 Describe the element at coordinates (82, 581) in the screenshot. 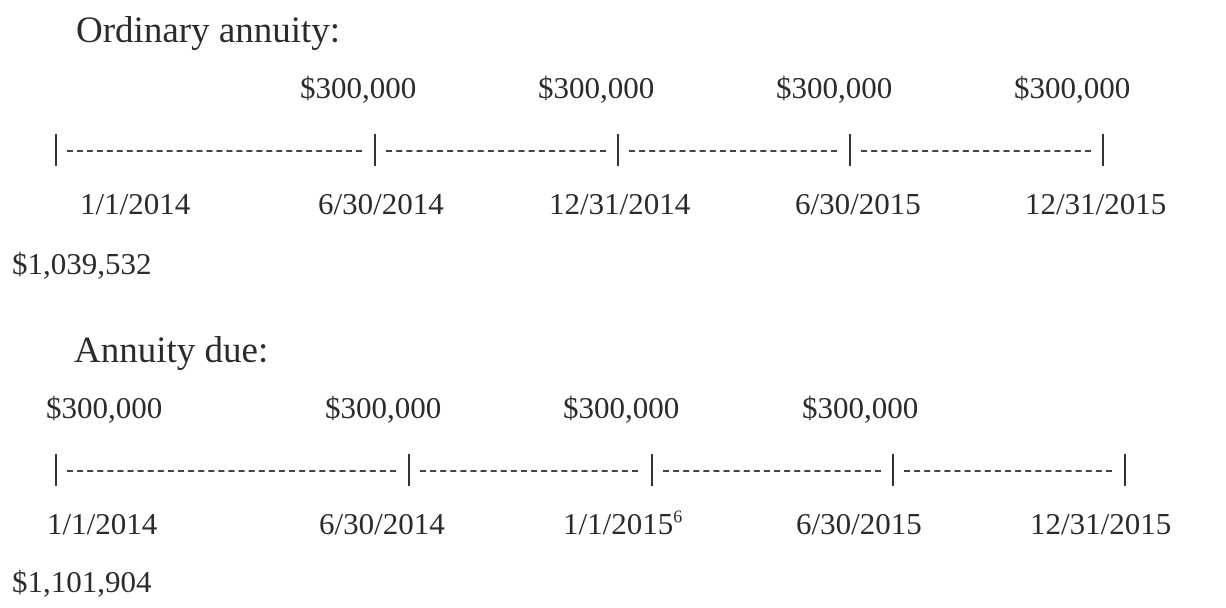

I see `due-present-value: $1,101,904` at that location.